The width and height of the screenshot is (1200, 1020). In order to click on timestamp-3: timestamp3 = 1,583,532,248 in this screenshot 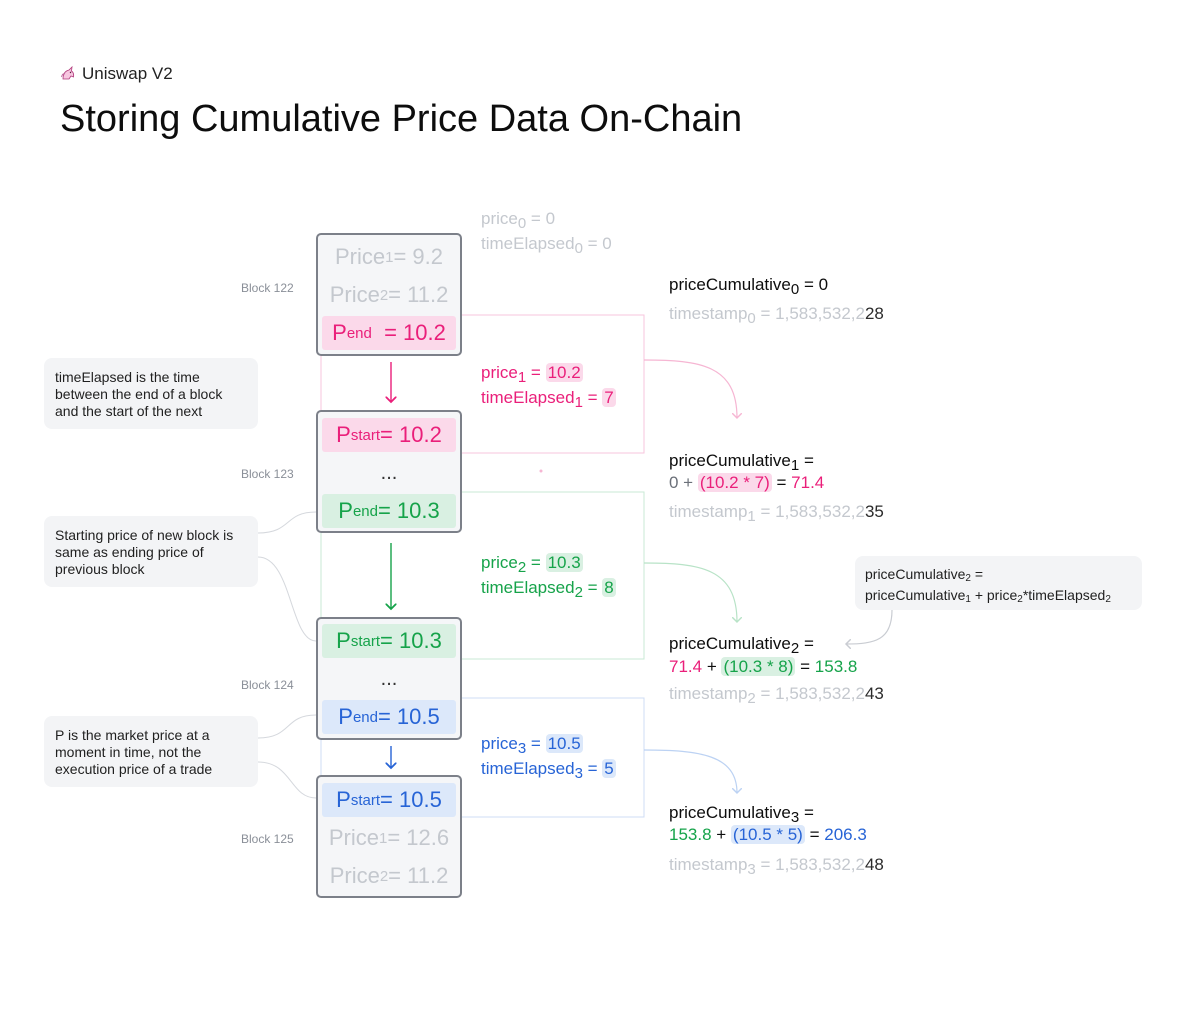, I will do `click(776, 866)`.